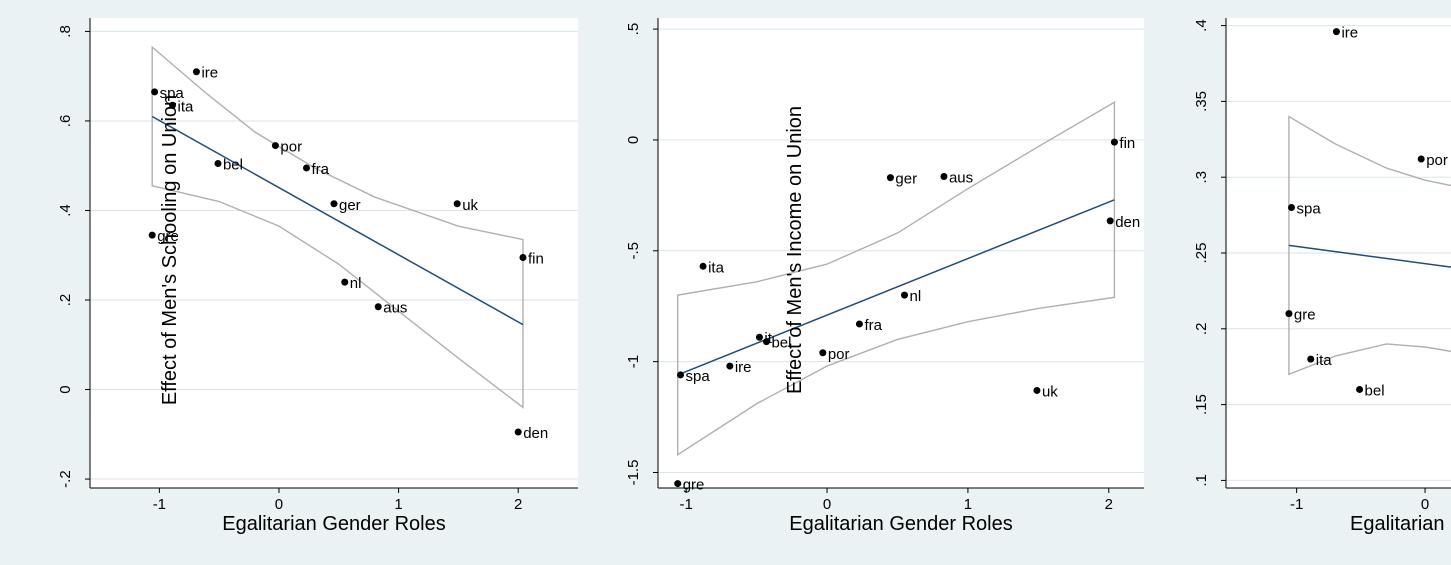 The width and height of the screenshot is (1451, 565). I want to click on y-tick-label: .35, so click(1201, 101).